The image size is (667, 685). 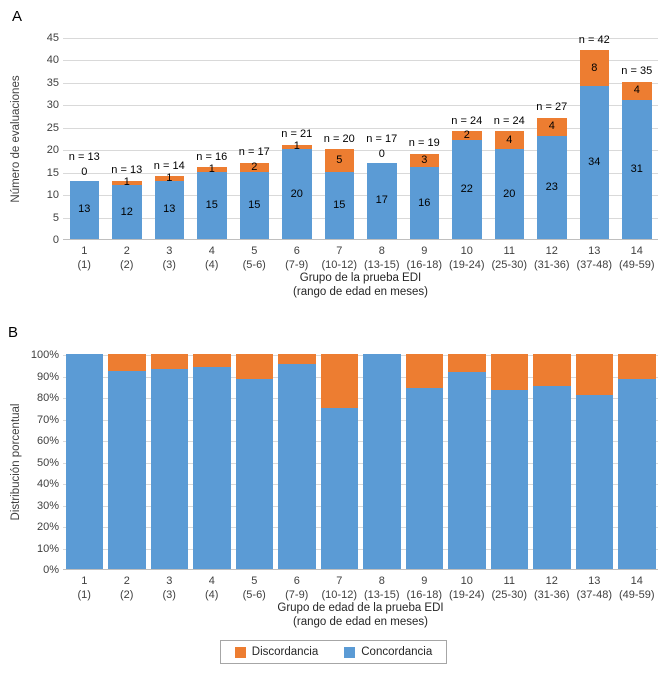 What do you see at coordinates (382, 200) in the screenshot?
I see `bar-group-8: 17` at bounding box center [382, 200].